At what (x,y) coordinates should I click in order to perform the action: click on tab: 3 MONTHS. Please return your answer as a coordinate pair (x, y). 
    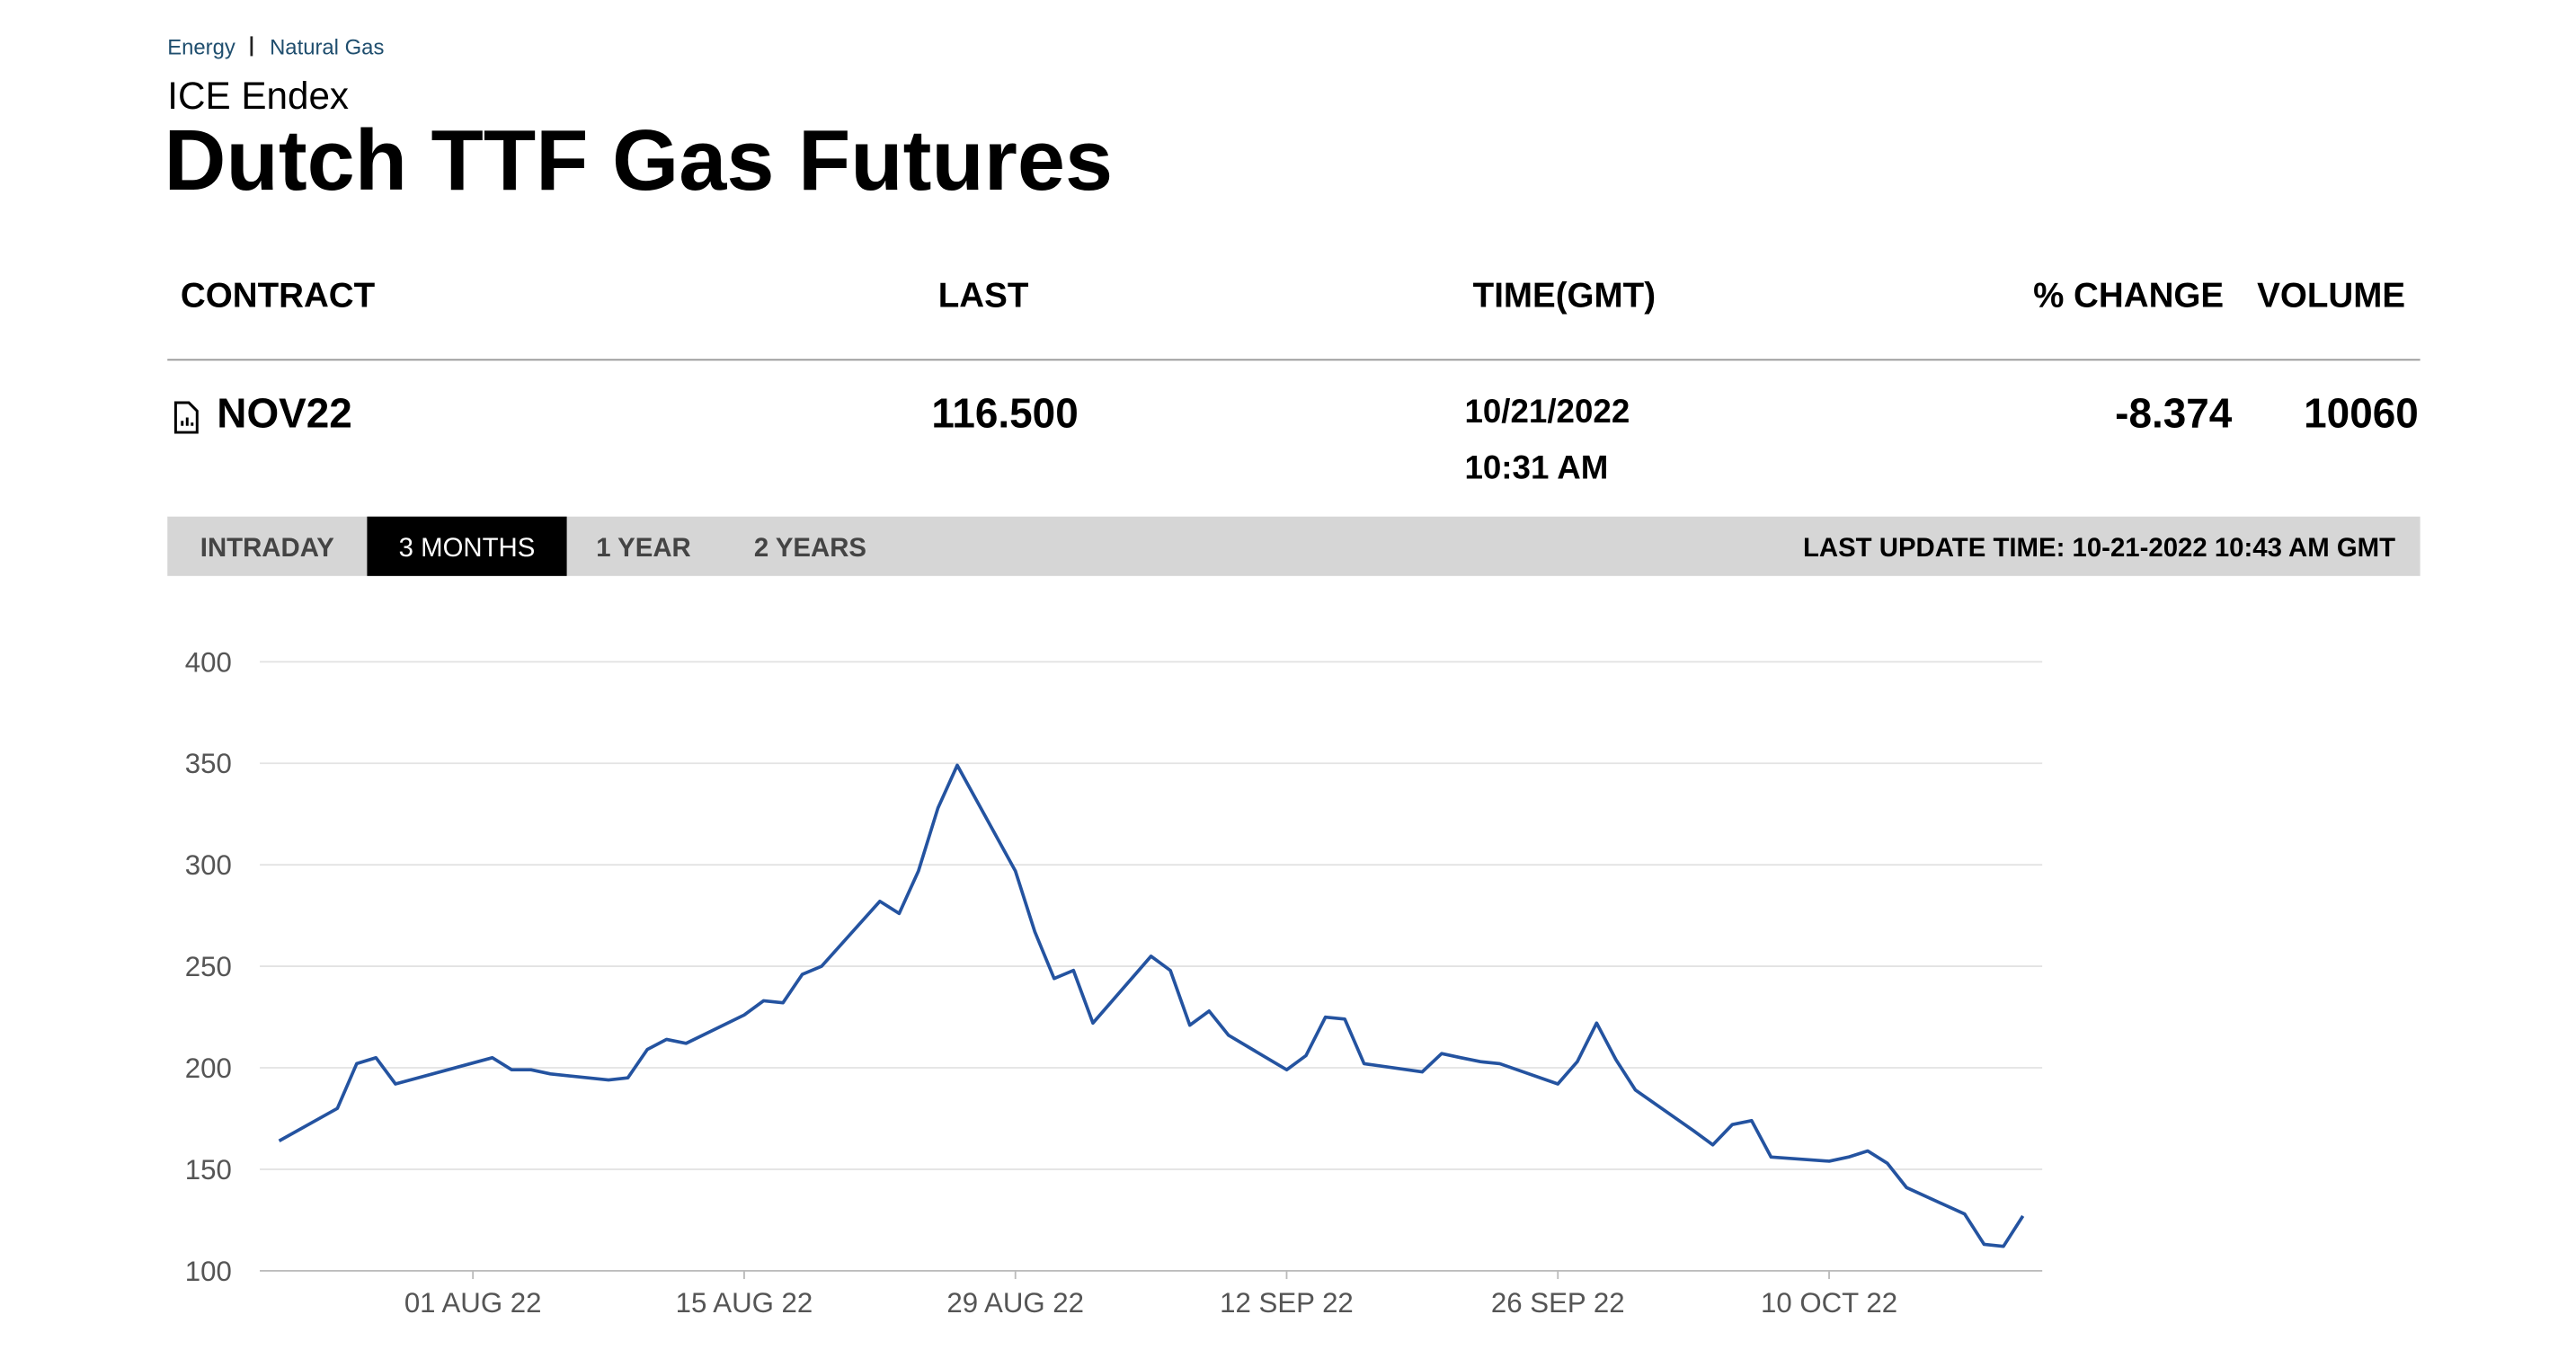
    Looking at the image, I should click on (467, 548).